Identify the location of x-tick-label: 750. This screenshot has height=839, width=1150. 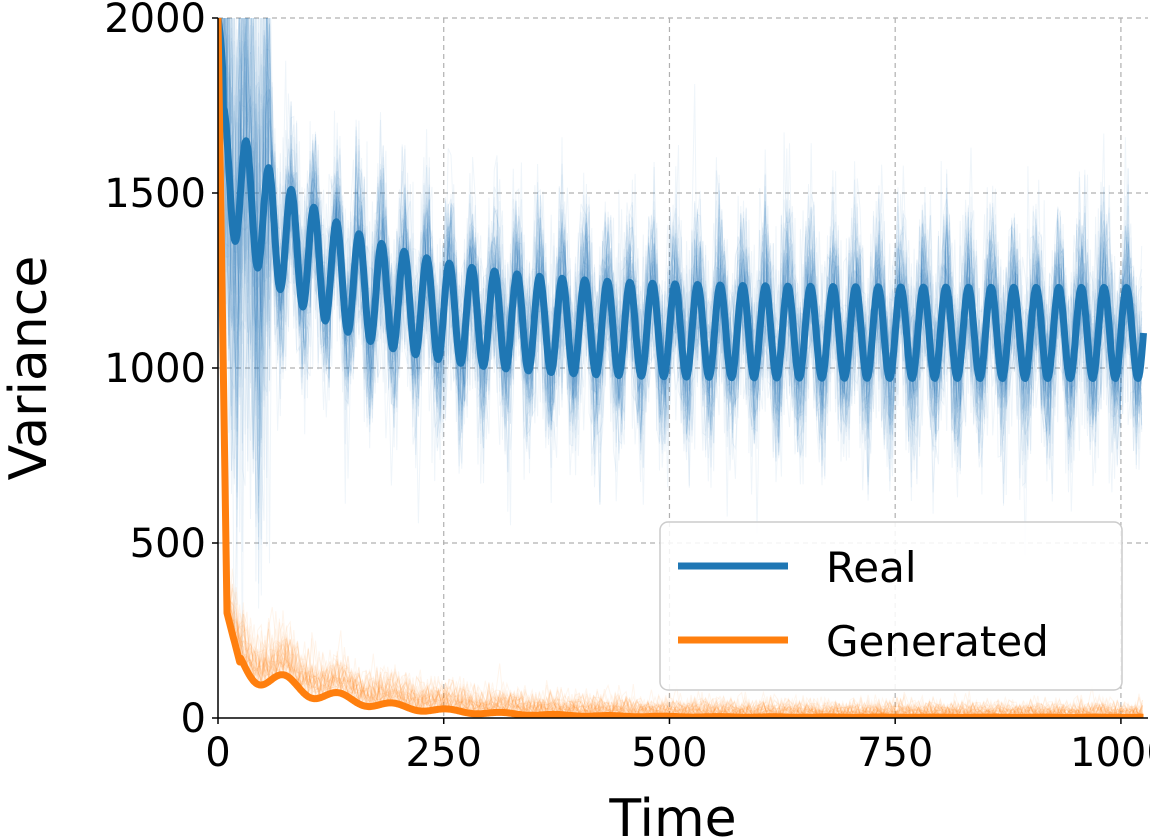
(895, 753).